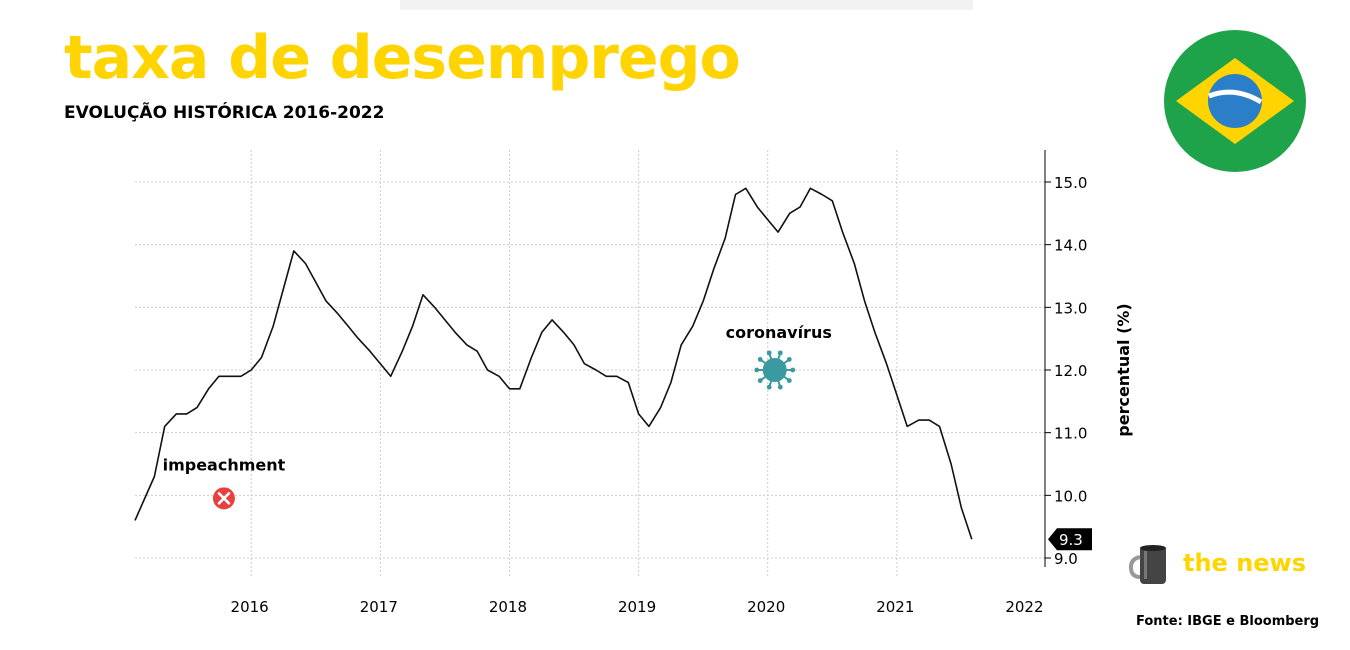  I want to click on x-tick-label: 2019, so click(637, 607).